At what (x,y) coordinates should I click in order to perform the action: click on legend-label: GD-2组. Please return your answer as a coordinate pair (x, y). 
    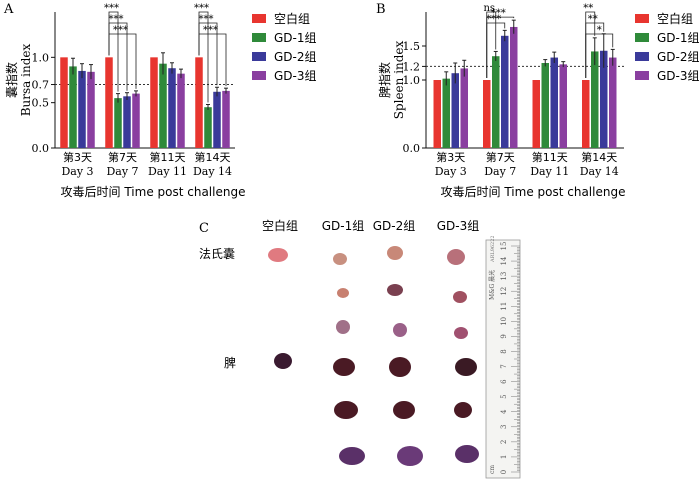
    Looking at the image, I should click on (678, 57).